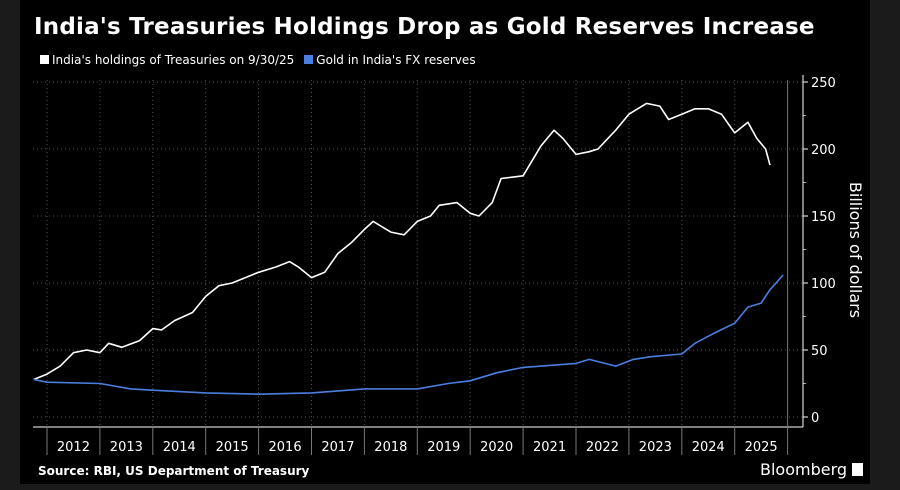 This screenshot has width=900, height=490. What do you see at coordinates (655, 447) in the screenshot?
I see `x-tick-label: 2023` at bounding box center [655, 447].